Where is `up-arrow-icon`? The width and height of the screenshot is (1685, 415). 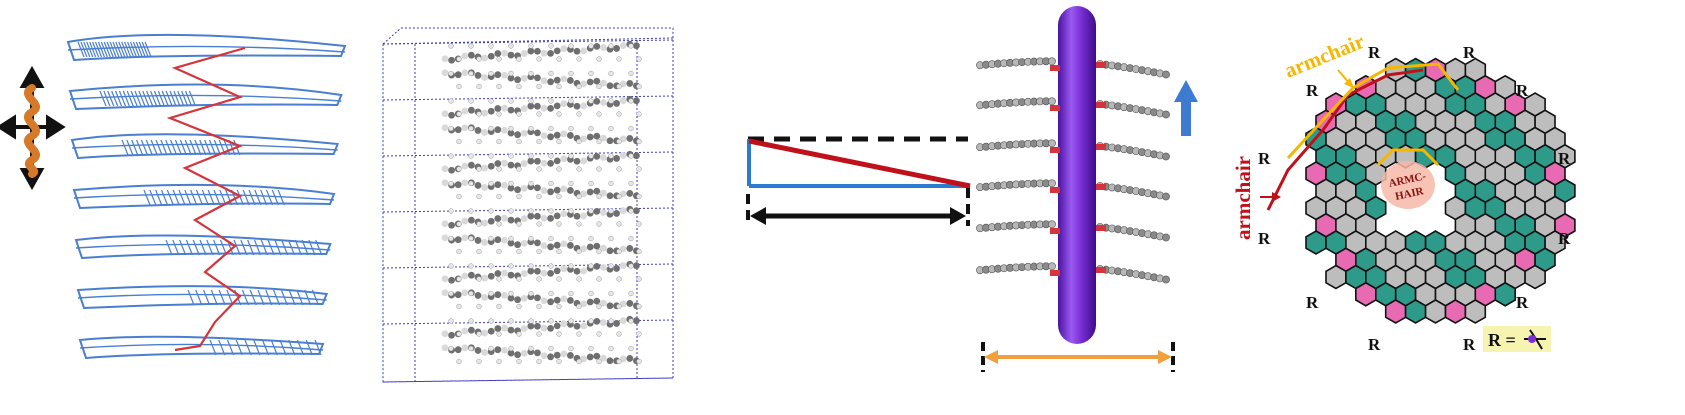 up-arrow-icon is located at coordinates (1186, 108).